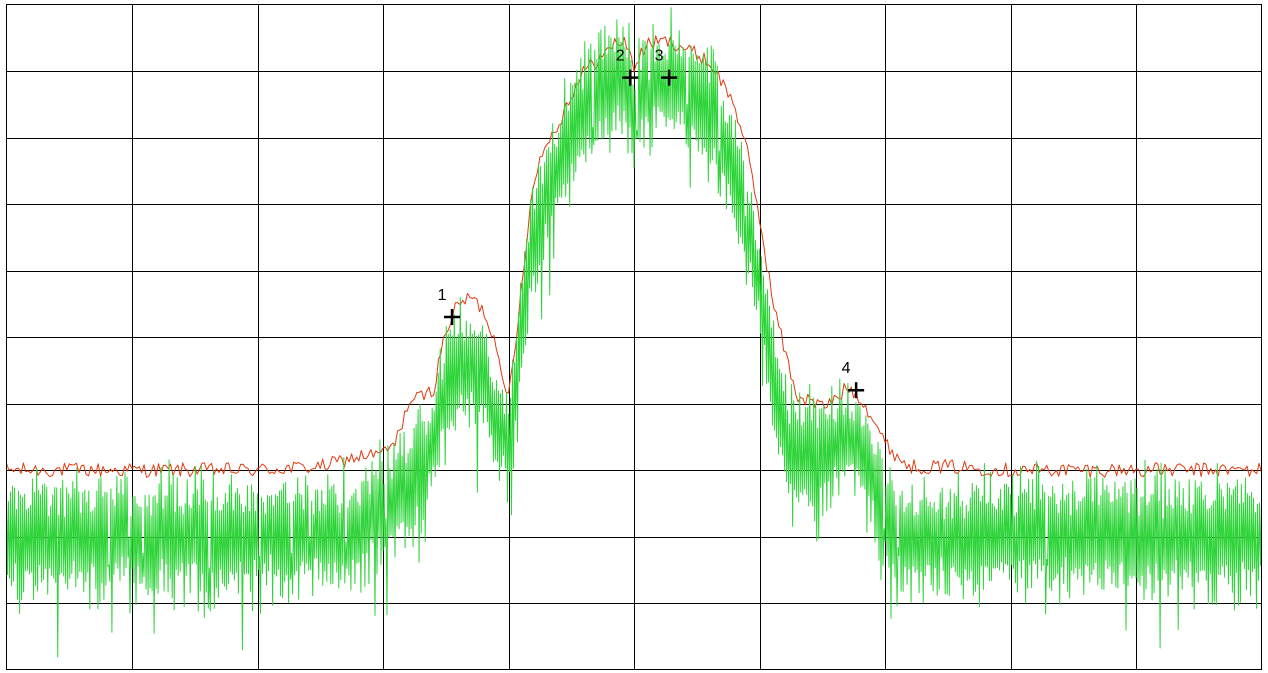 Image resolution: width=1268 pixels, height=673 pixels. I want to click on marker-label: 4, so click(846, 368).